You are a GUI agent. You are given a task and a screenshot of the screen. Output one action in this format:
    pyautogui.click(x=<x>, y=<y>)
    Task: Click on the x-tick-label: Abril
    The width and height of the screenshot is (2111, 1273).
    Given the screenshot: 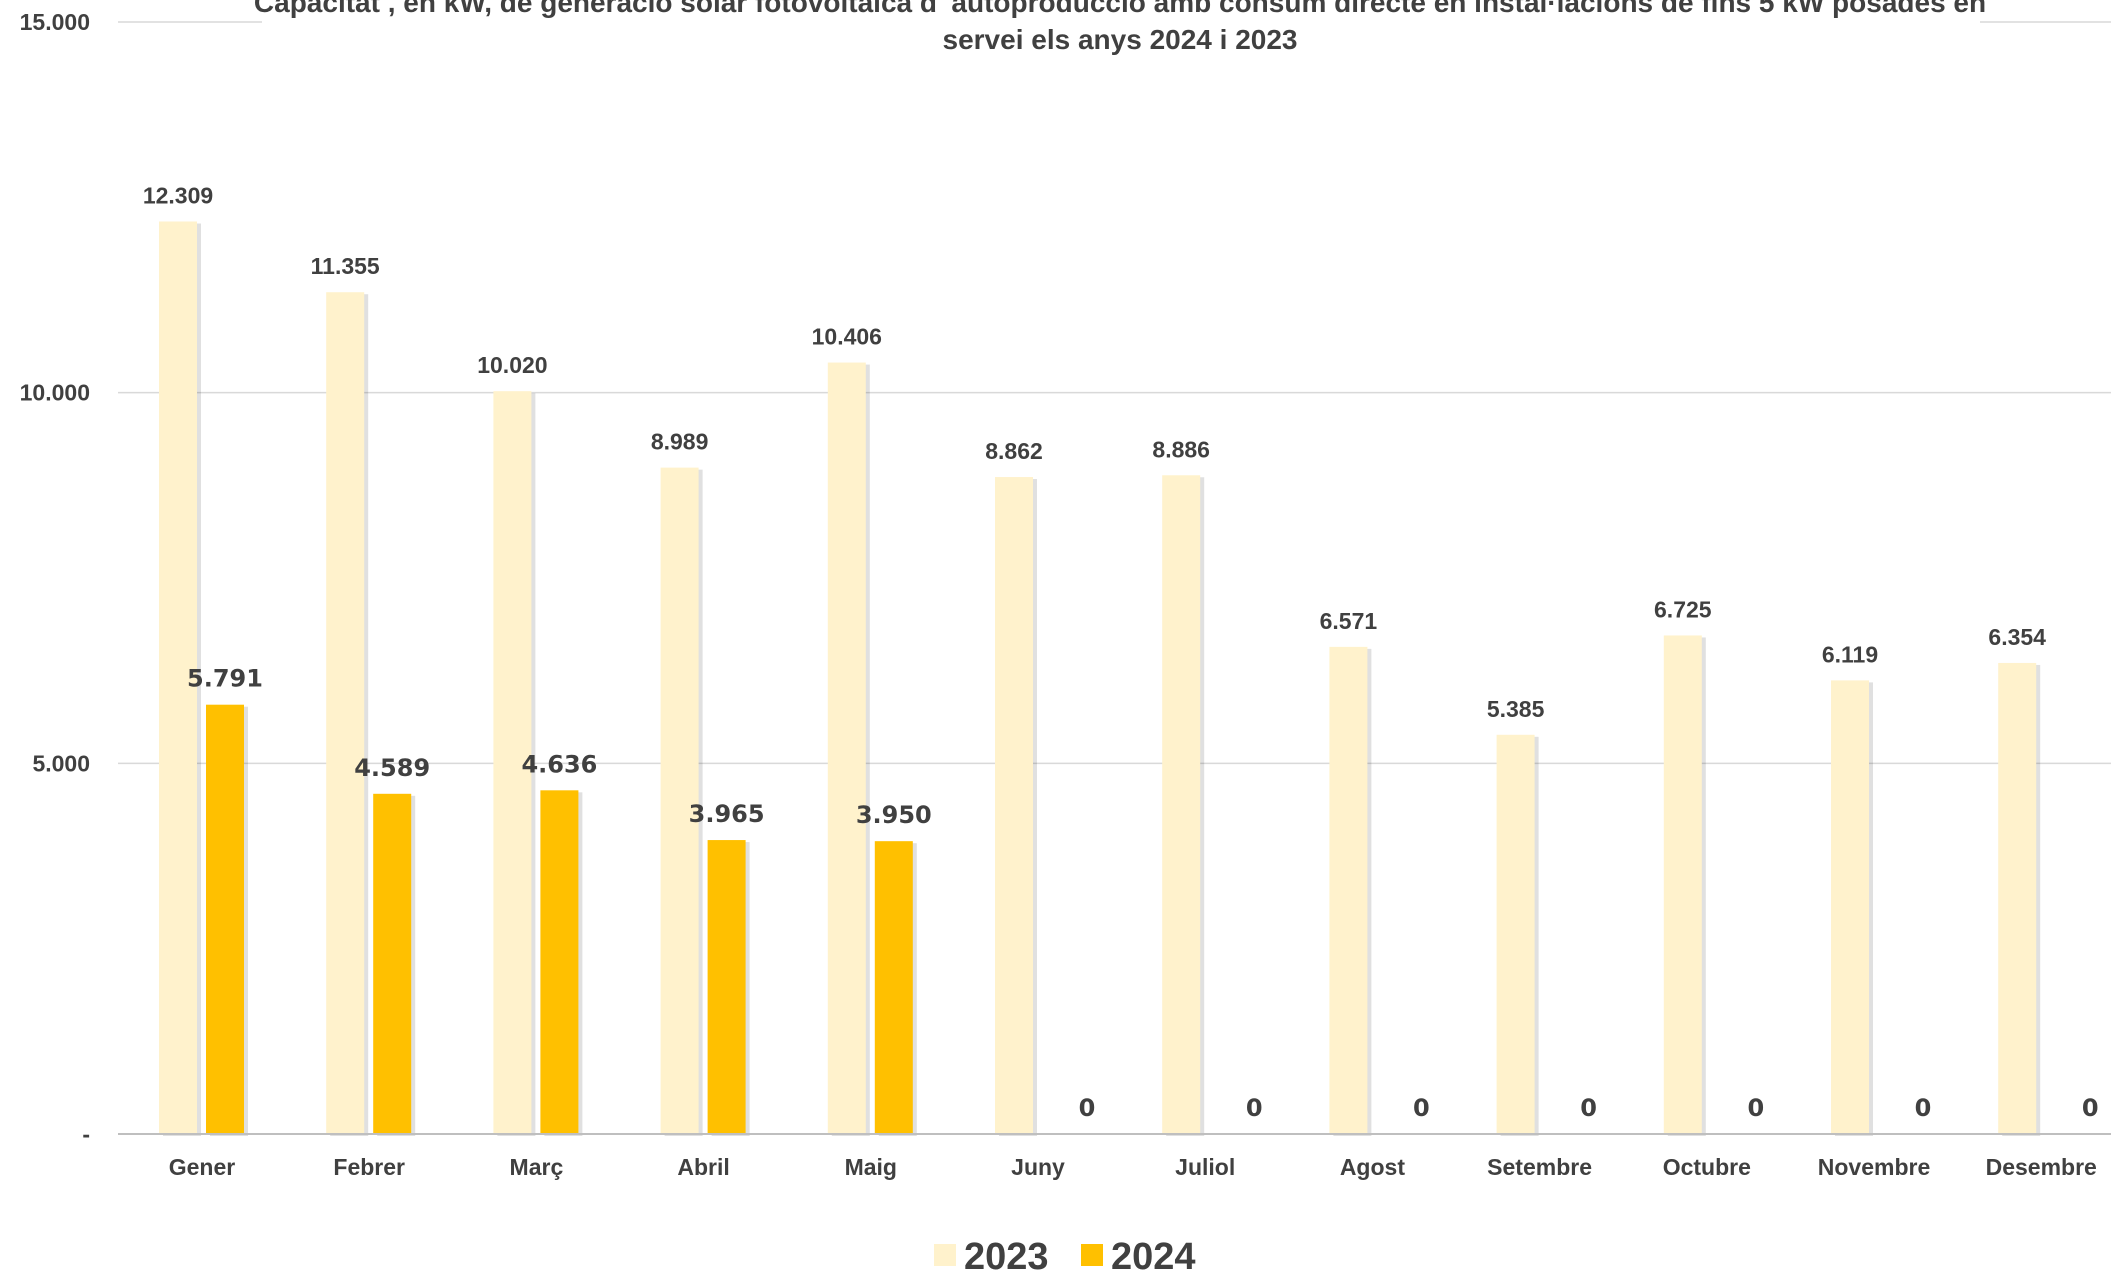 What is the action you would take?
    pyautogui.click(x=703, y=1167)
    